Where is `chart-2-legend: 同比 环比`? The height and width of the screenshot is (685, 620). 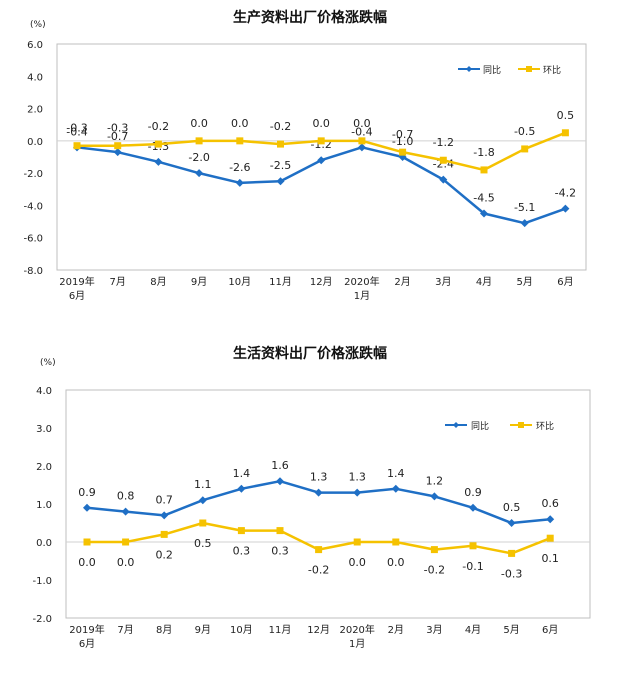
chart-2-legend: 同比 环比 is located at coordinates (499, 426).